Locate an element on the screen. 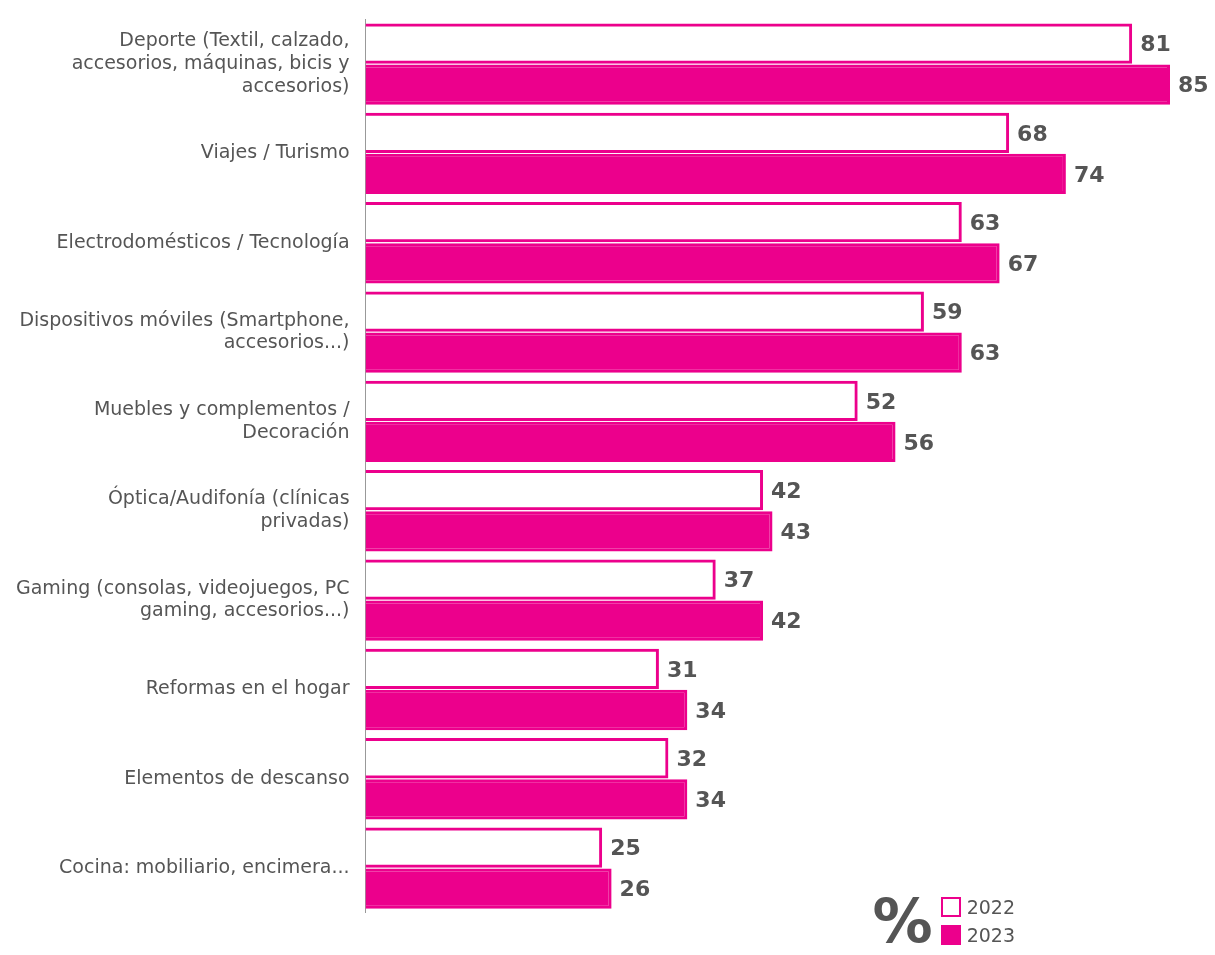  y-tick-label: Deporte (Textil, calzado, accesorios, máquinas, bicis y accesorios) is located at coordinates (210, 62).